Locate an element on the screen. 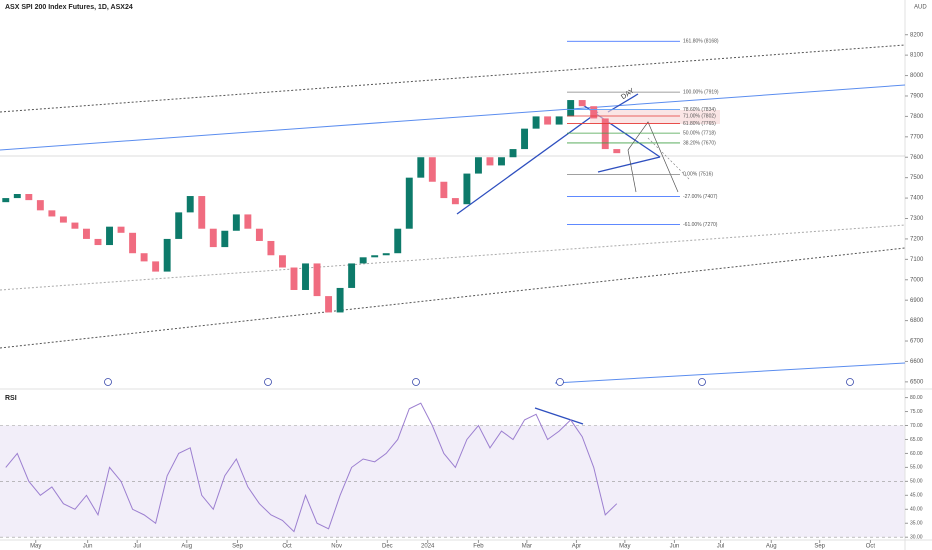  fib-label: -27.00% (7407) is located at coordinates (700, 197).